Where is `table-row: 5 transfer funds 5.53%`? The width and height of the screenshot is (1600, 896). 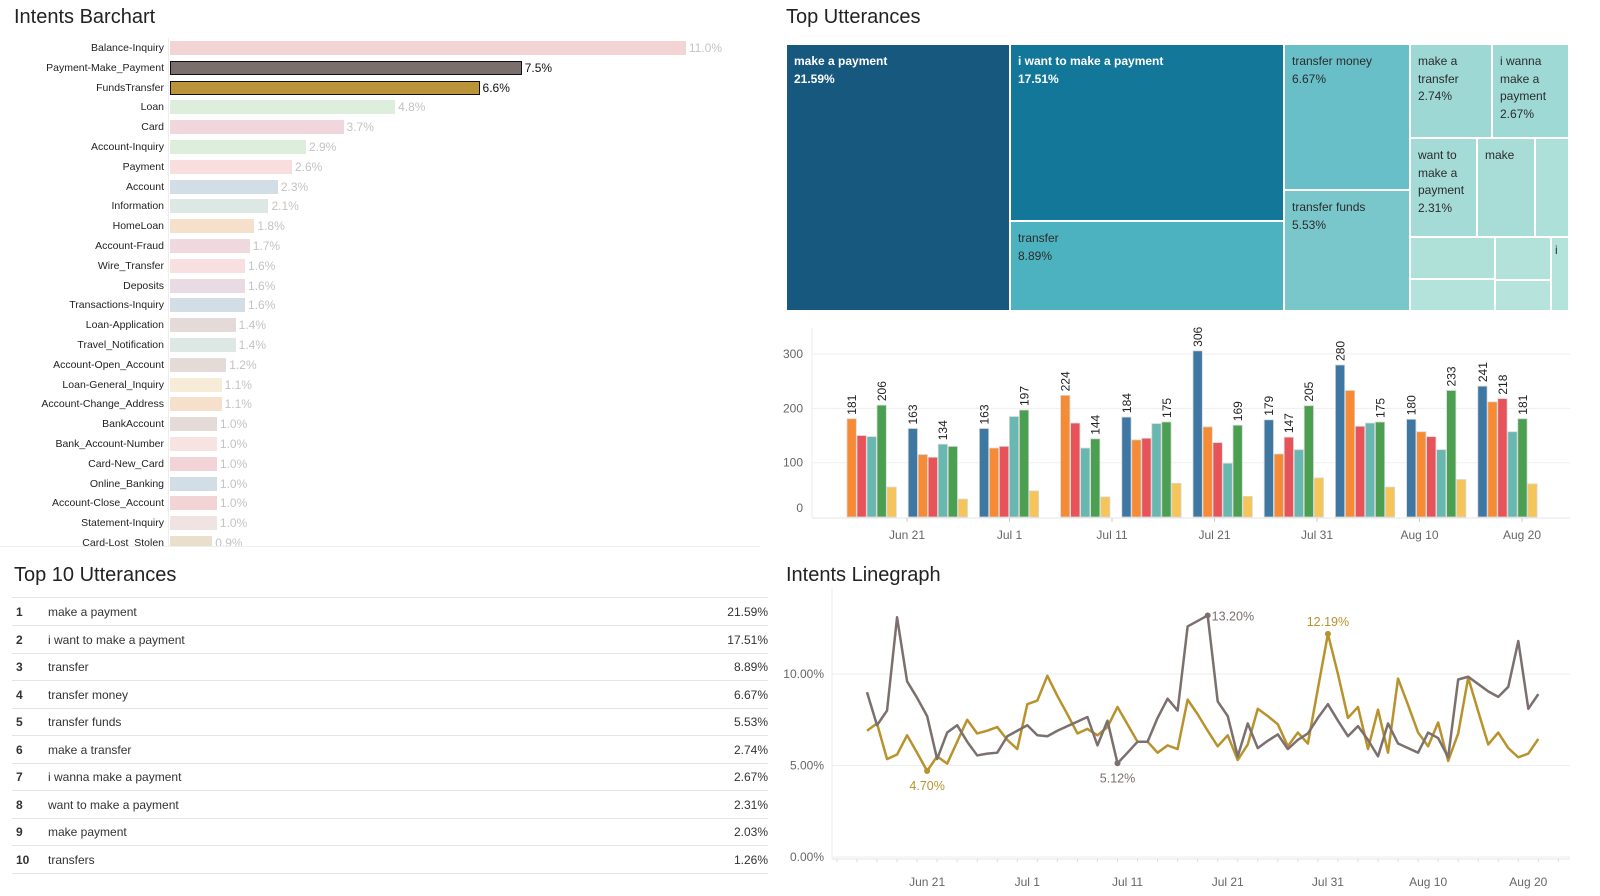 table-row: 5 transfer funds 5.53% is located at coordinates (390, 722).